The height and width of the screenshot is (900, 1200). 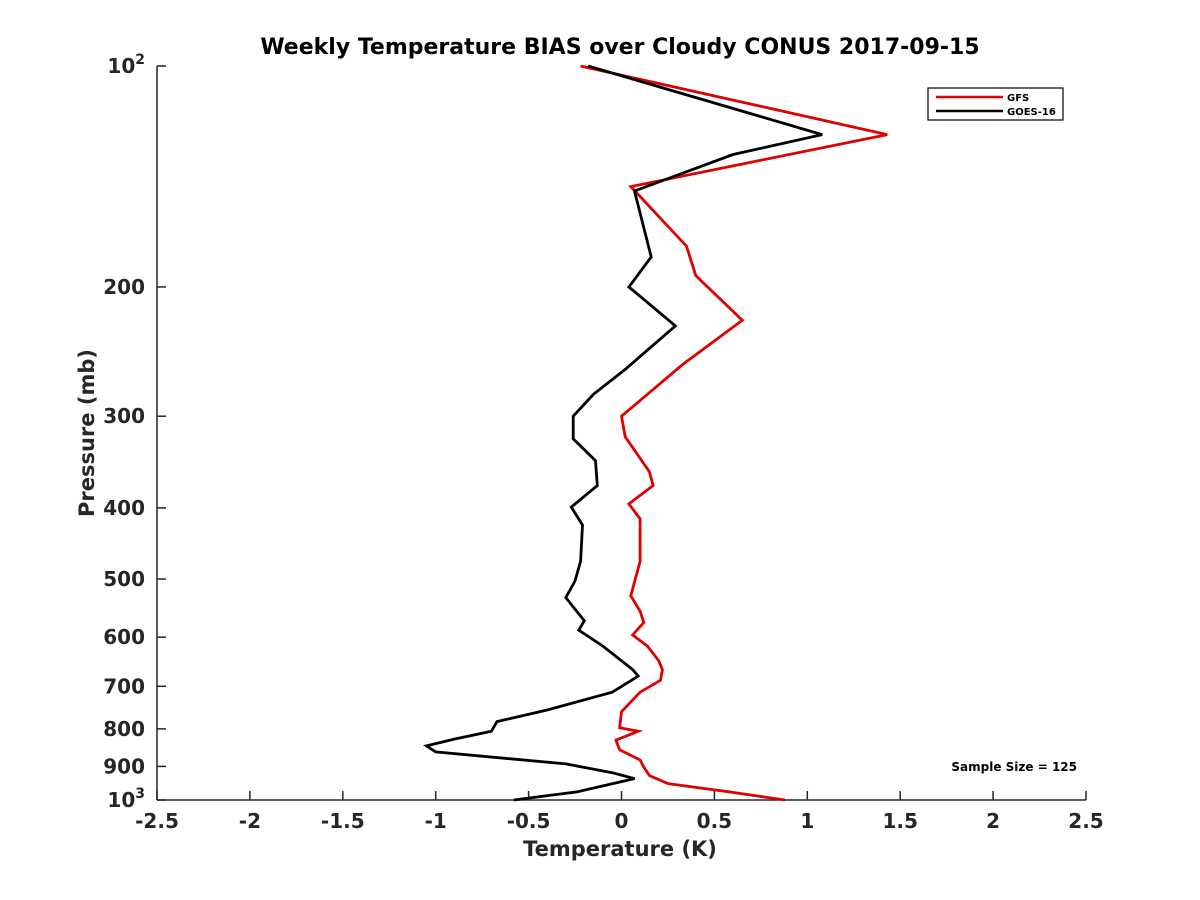 I want to click on y-tick-label: 10², so click(x=126, y=65).